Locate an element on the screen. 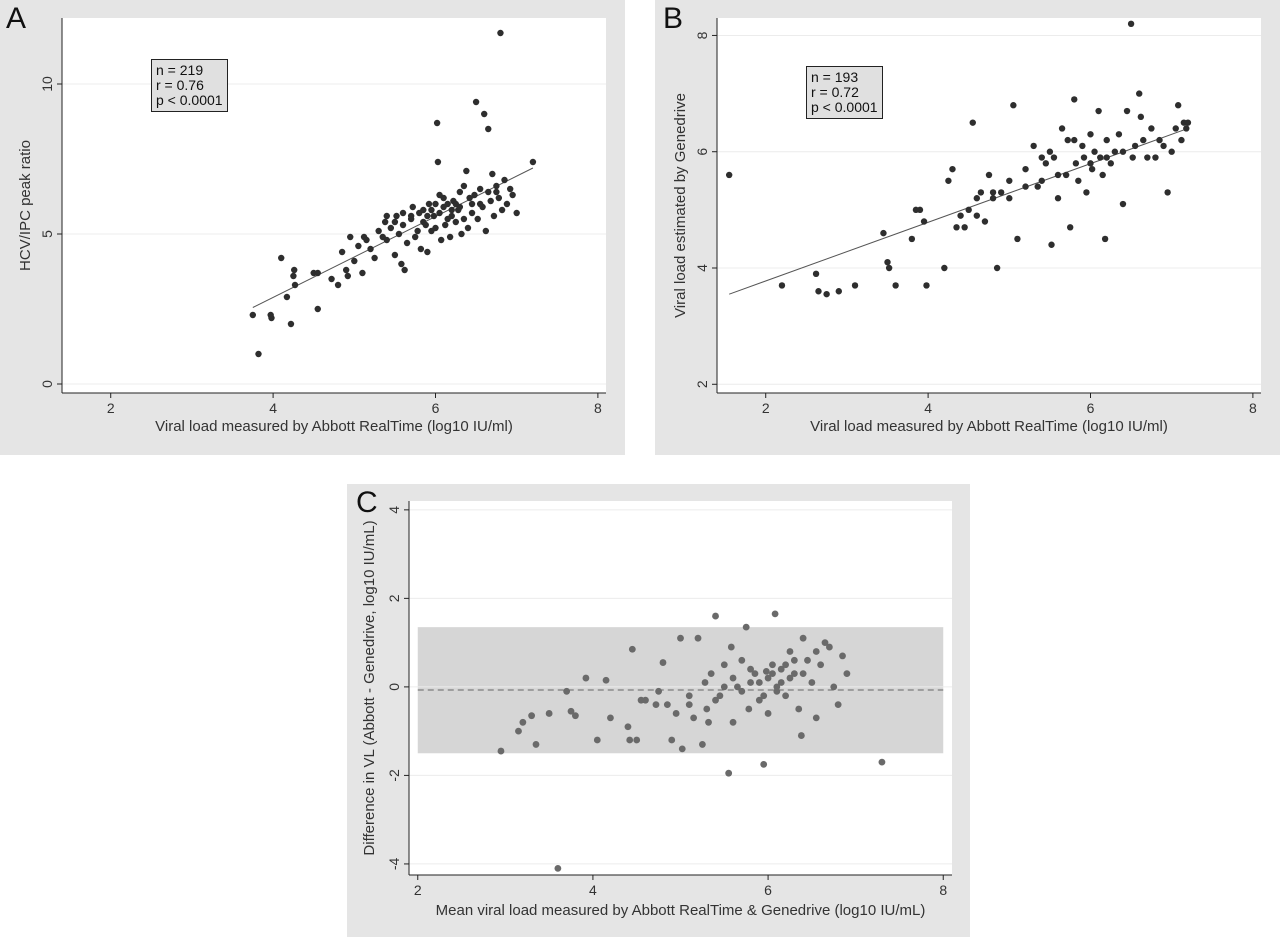  x-tick-label: 4 is located at coordinates (928, 408).